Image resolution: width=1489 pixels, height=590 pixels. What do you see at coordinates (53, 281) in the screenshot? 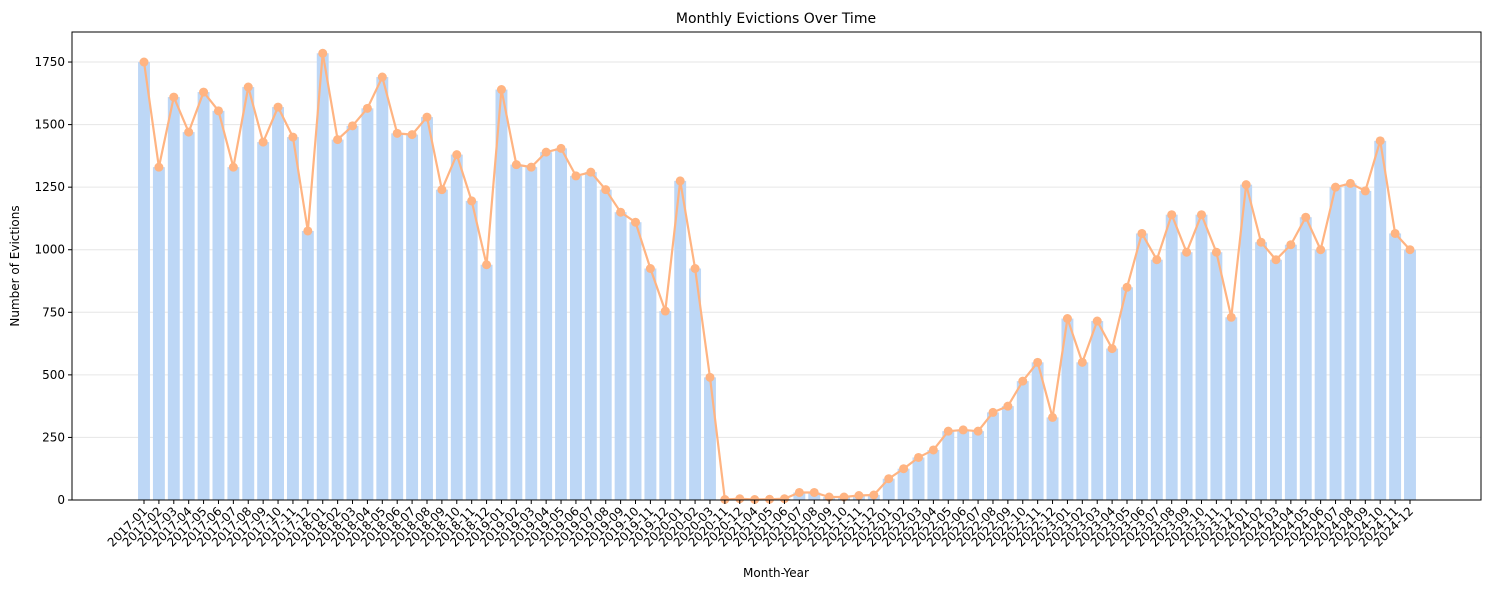
I see `y-axis-ticks: 0 250 500 750 1000 1250 1500 1750` at bounding box center [53, 281].